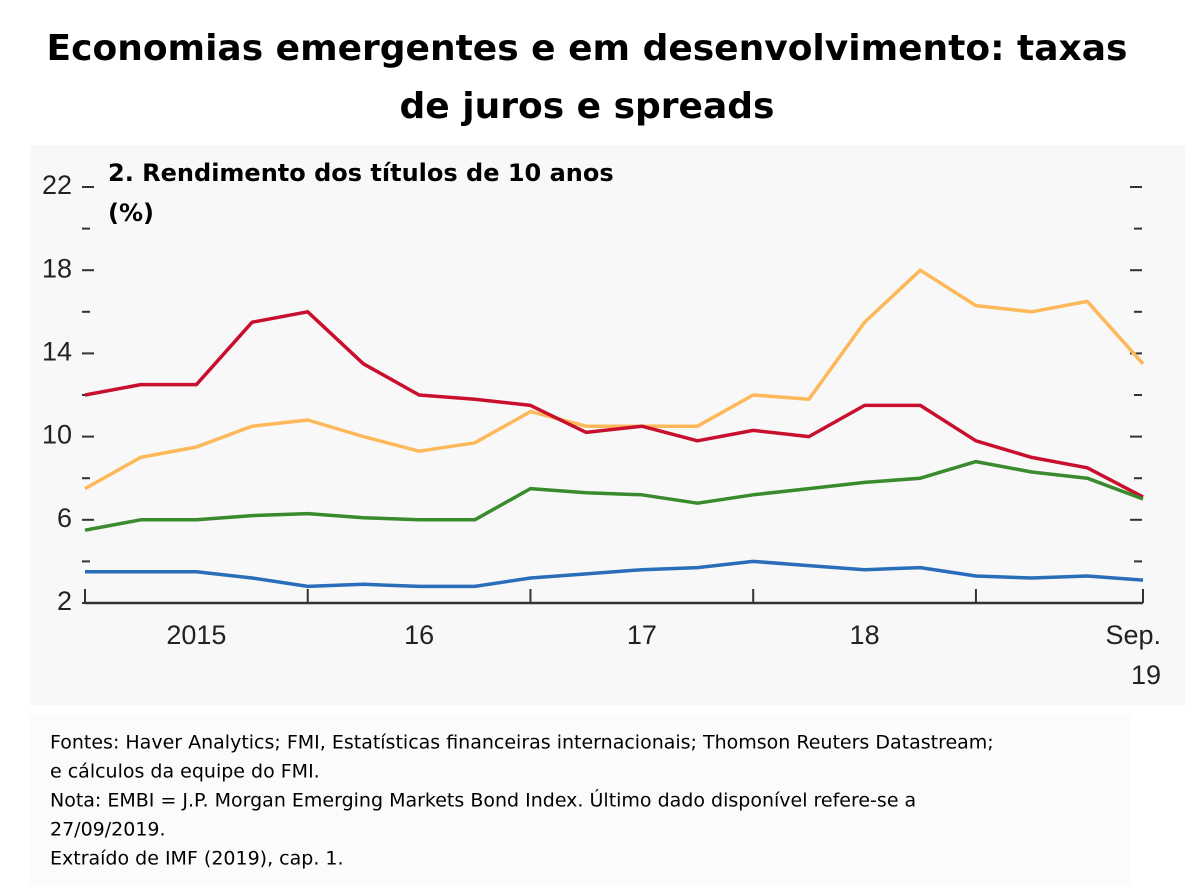 This screenshot has width=1194, height=890. I want to click on y-tick-label: 22, so click(57, 185).